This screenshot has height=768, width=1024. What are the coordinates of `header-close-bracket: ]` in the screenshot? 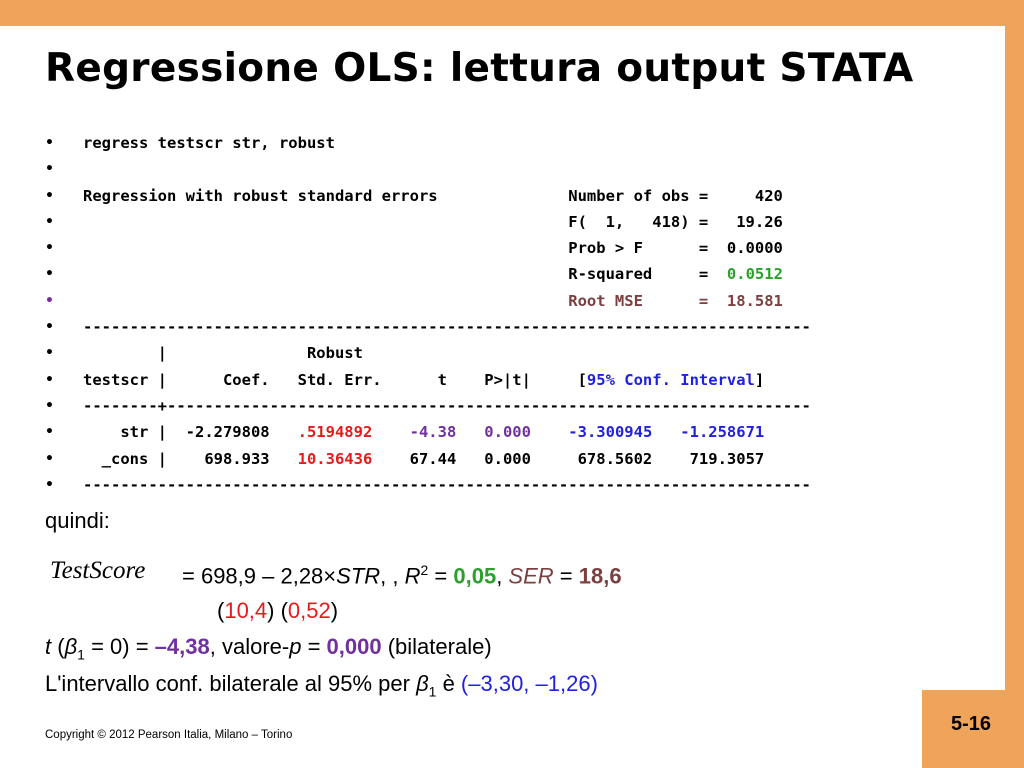 It's located at (759, 379).